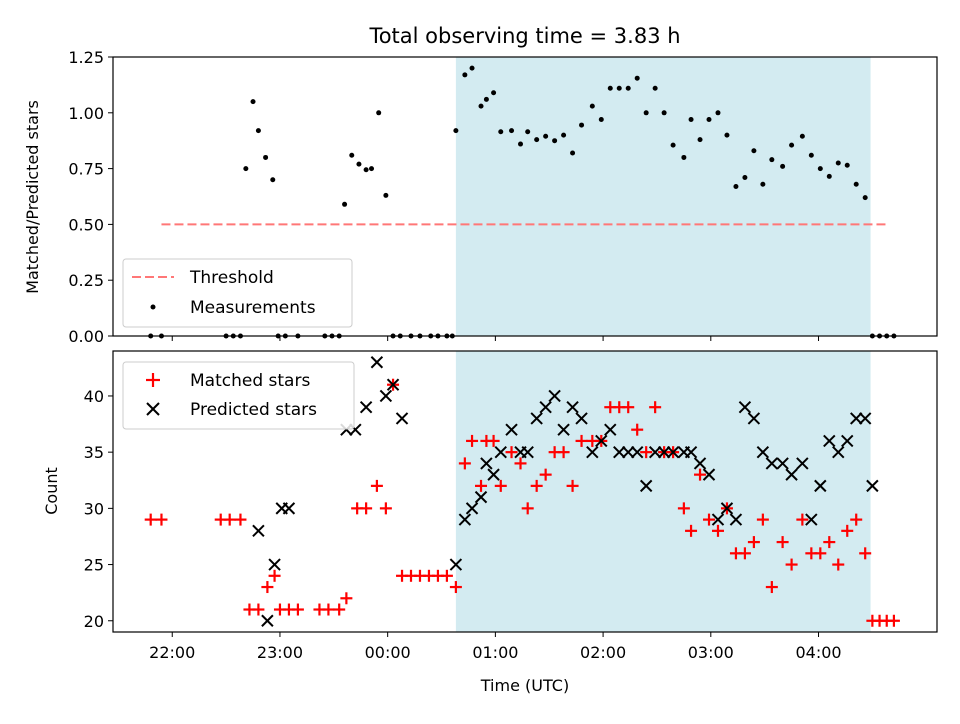 This screenshot has width=960, height=724. I want to click on legend-measurements-label: Measurements, so click(253, 308).